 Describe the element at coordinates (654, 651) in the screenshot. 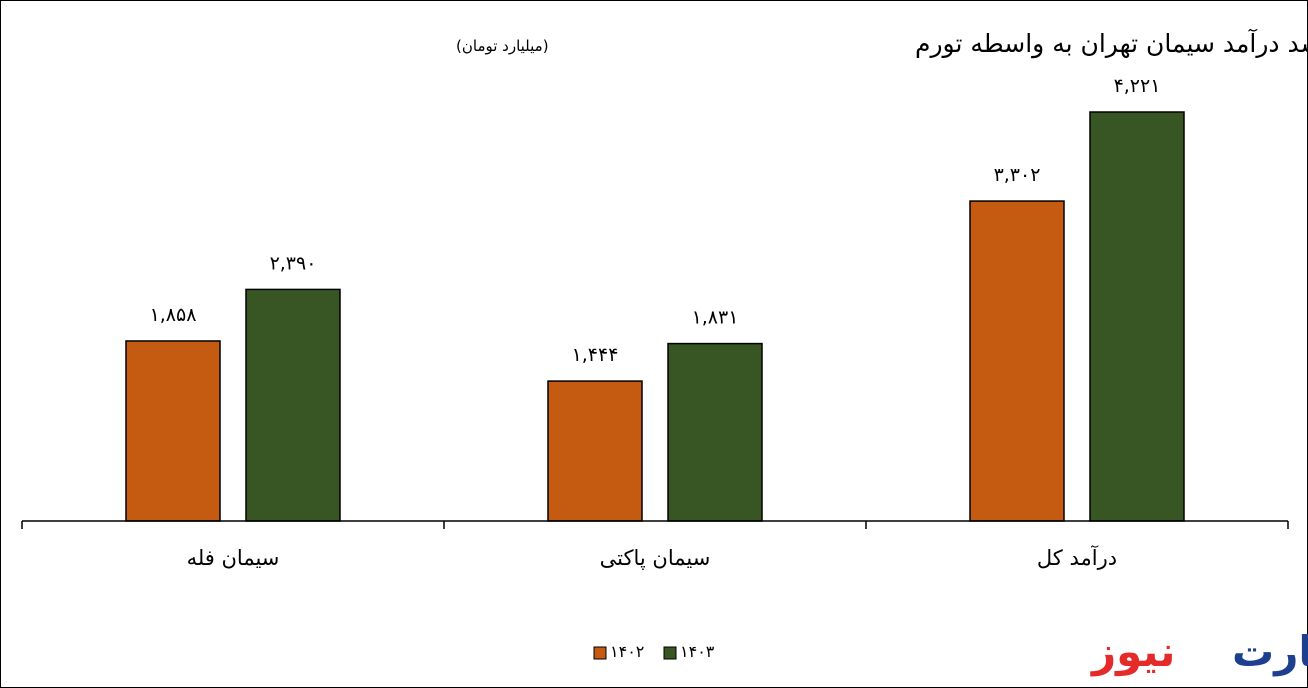

I see `legend: ۱۴۰۲ ۱۴۰۳` at that location.